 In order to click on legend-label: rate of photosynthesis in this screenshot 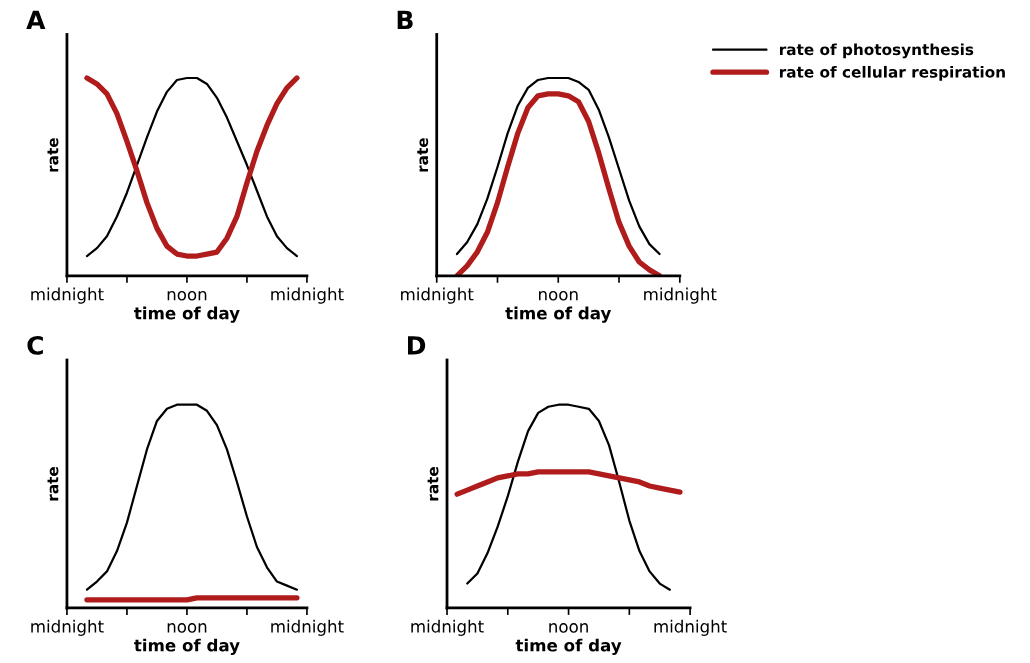, I will do `click(876, 51)`.